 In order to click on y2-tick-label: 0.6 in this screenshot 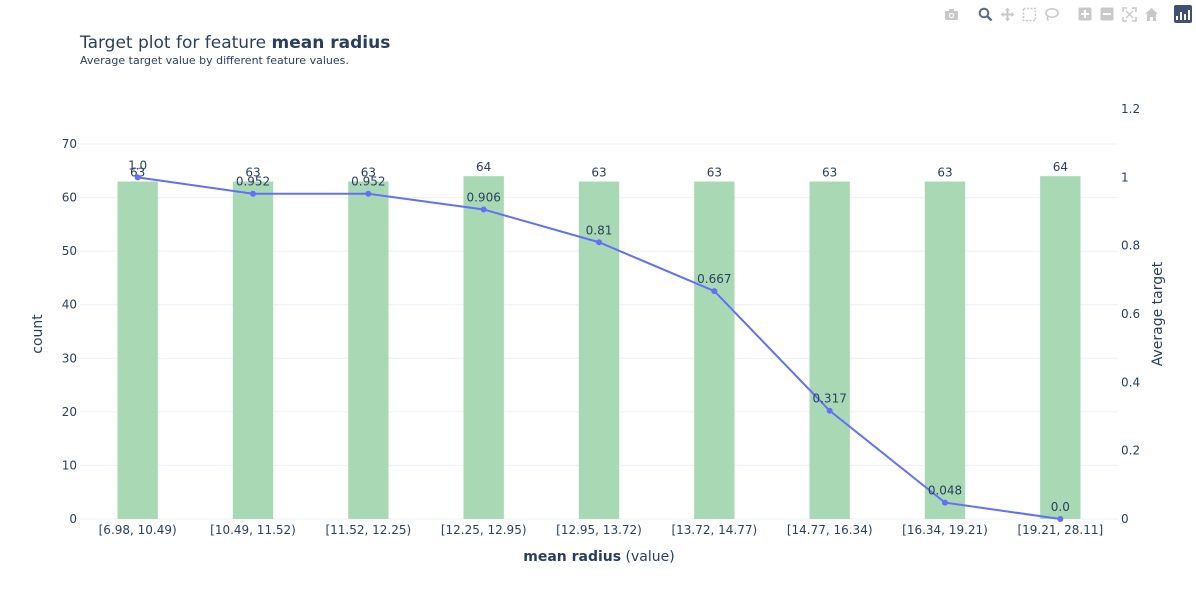, I will do `click(1130, 314)`.